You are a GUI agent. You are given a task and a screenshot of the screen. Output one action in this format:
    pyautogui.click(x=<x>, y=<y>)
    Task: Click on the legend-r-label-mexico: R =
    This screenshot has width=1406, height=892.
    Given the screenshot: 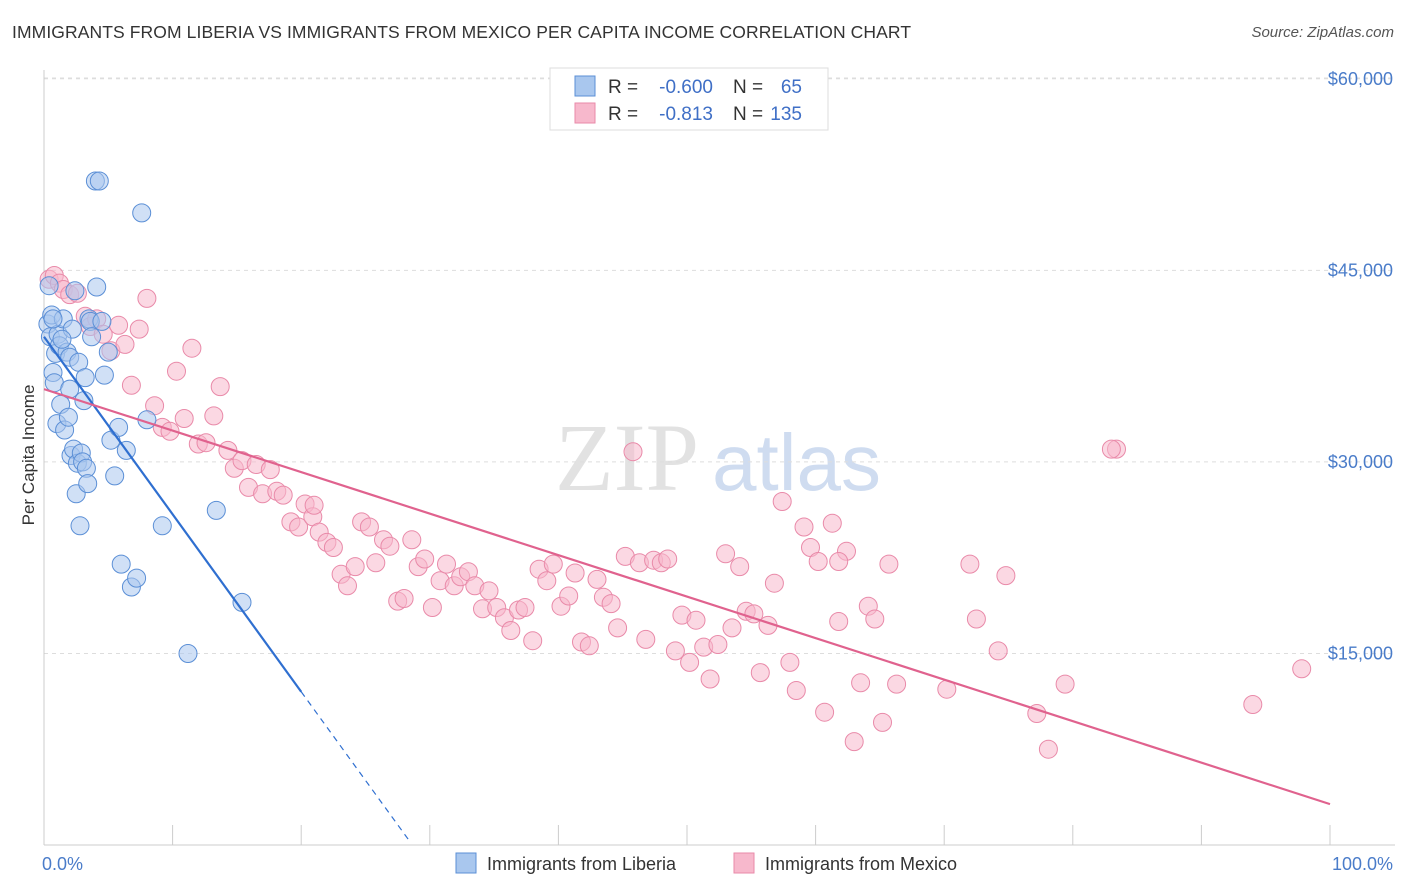 What is the action you would take?
    pyautogui.click(x=623, y=114)
    